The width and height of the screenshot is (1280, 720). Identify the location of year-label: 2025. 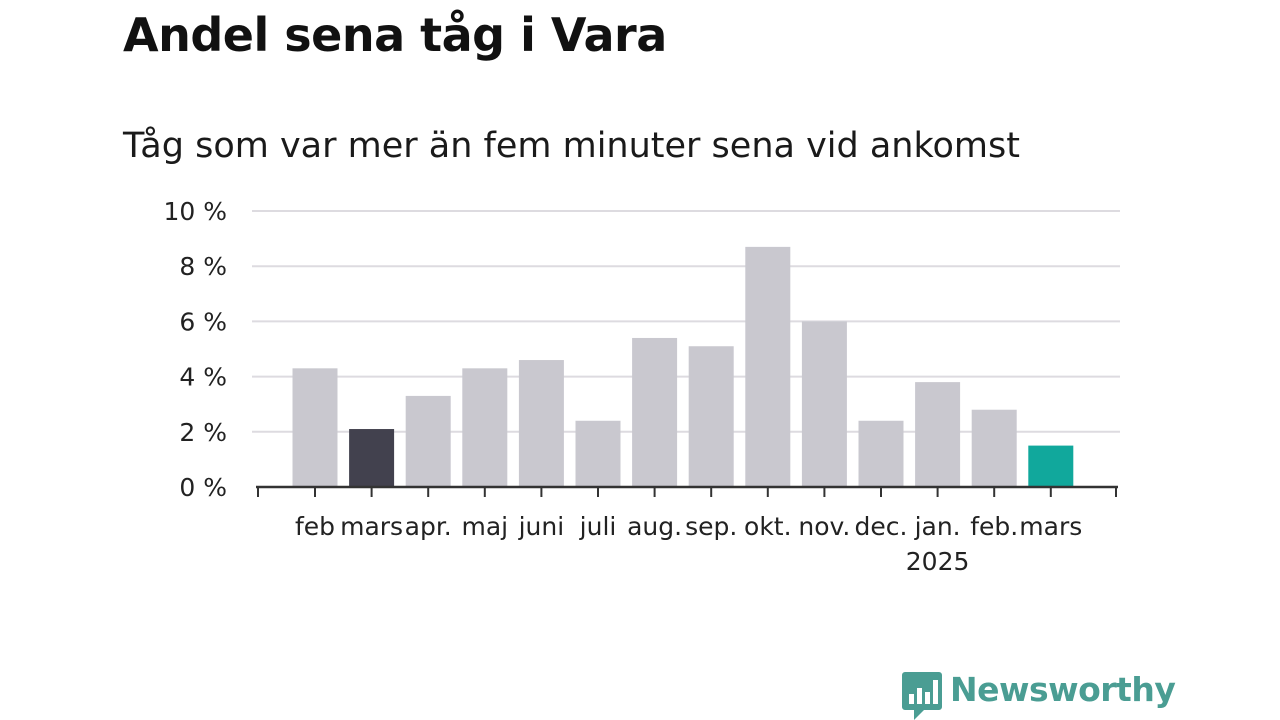
(938, 561).